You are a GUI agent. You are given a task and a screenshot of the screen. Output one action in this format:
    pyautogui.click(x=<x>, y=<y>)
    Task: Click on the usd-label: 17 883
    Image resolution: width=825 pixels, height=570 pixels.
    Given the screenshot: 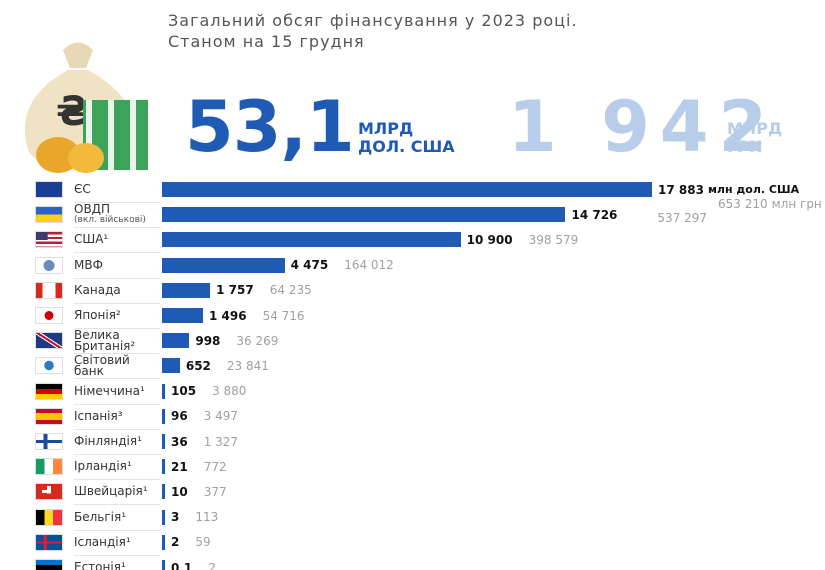 What is the action you would take?
    pyautogui.click(x=681, y=189)
    